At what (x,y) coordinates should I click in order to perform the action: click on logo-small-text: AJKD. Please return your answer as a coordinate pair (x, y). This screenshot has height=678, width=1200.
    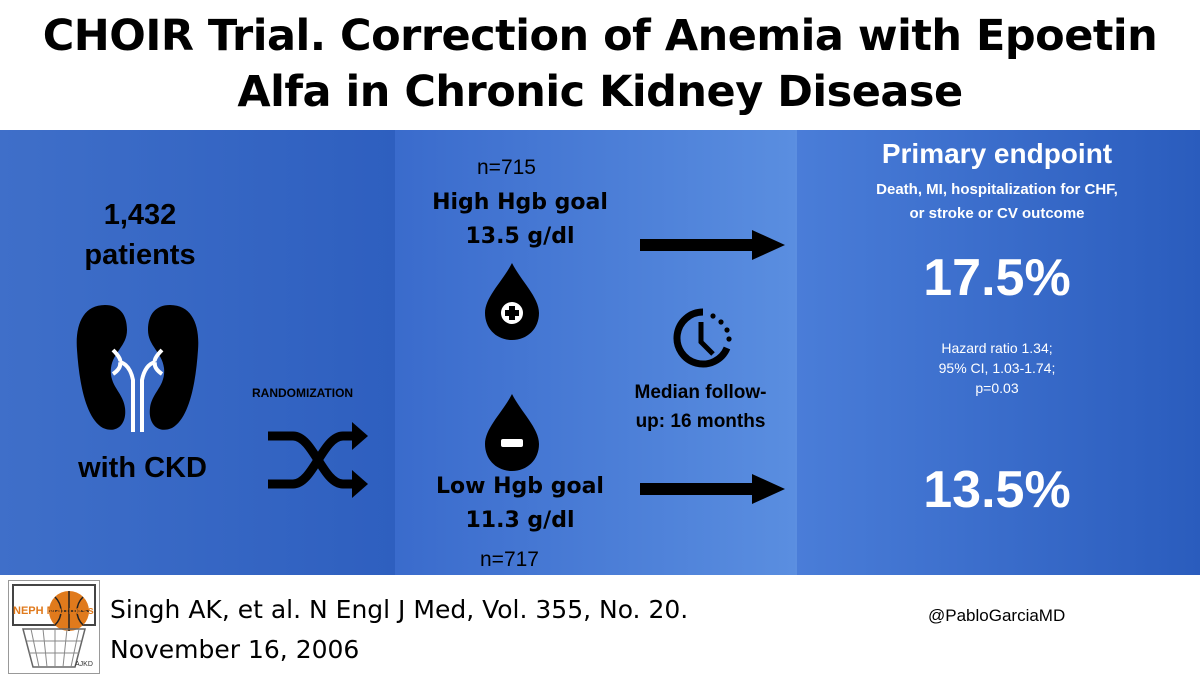
    Looking at the image, I should click on (84, 664).